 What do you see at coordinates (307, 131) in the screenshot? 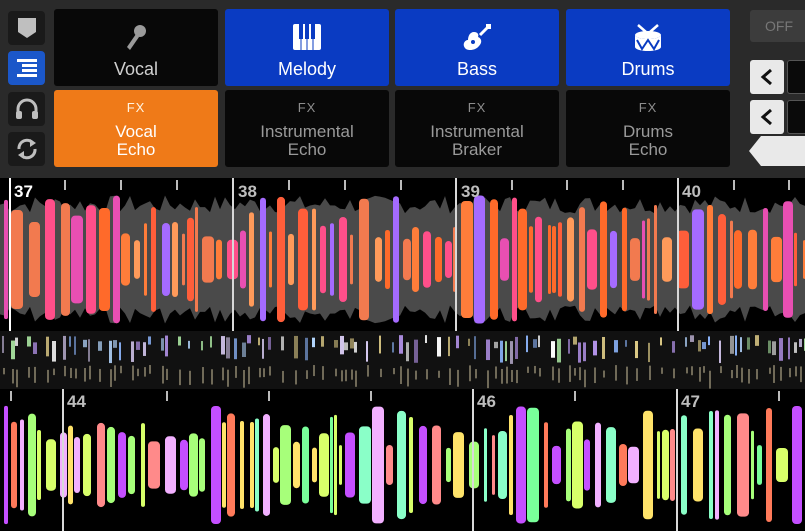
I see `fx-name-line1: Instrumental` at bounding box center [307, 131].